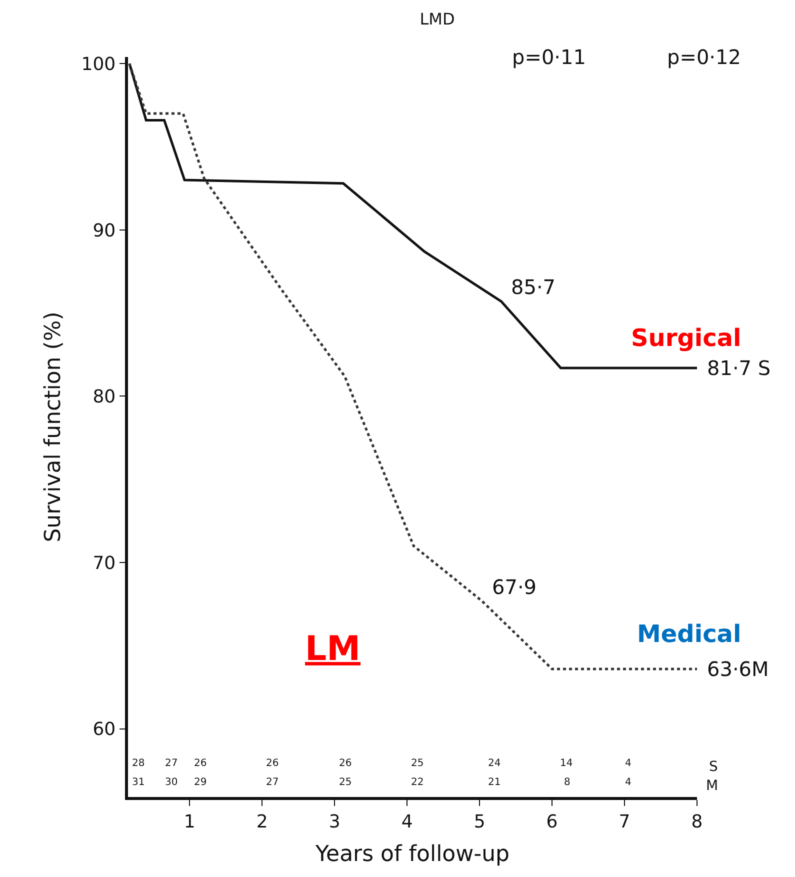  What do you see at coordinates (533, 287) in the screenshot?
I see `annotation: 85·7` at bounding box center [533, 287].